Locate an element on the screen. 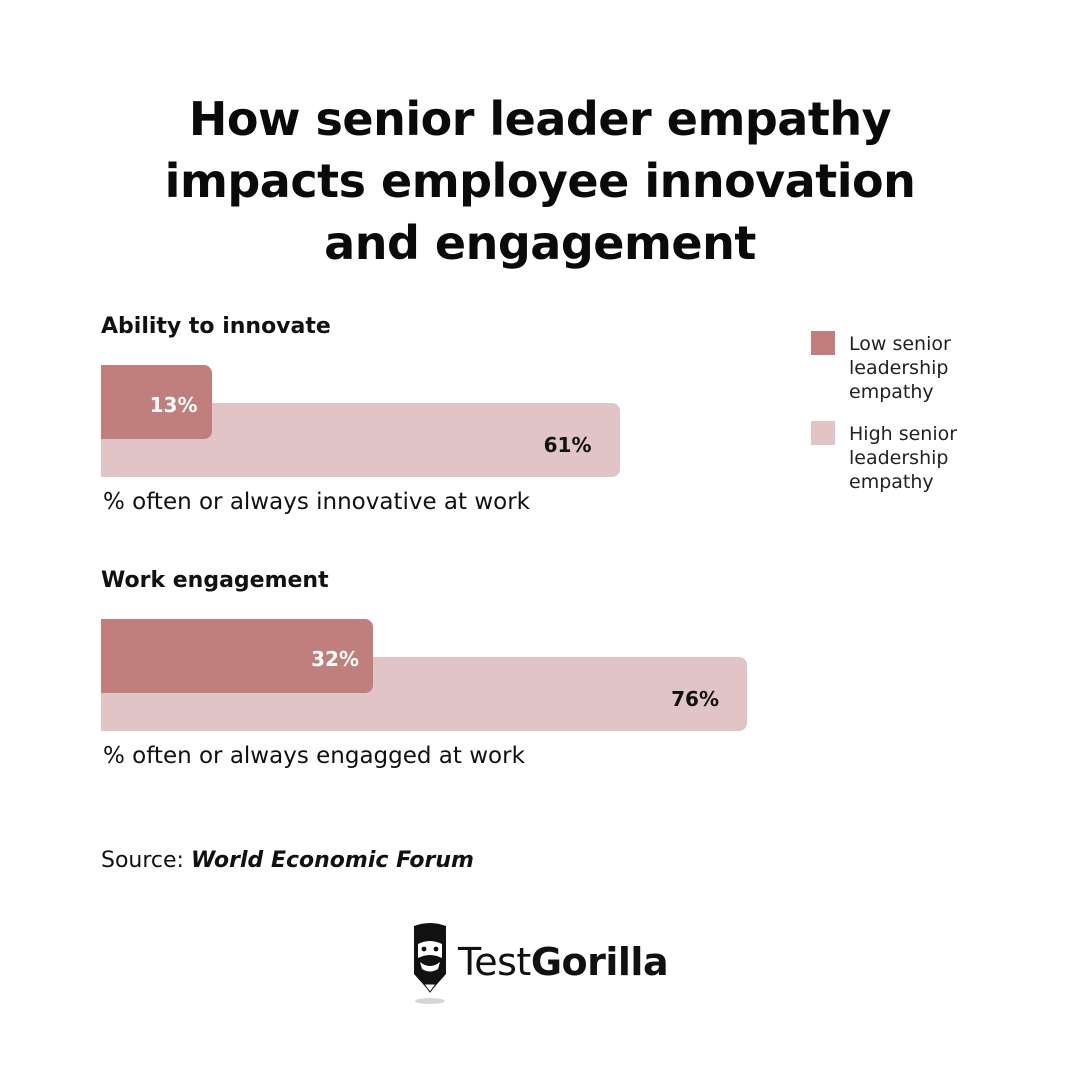 Image resolution: width=1080 pixels, height=1080 pixels. bar-innovate-low is located at coordinates (156, 402).